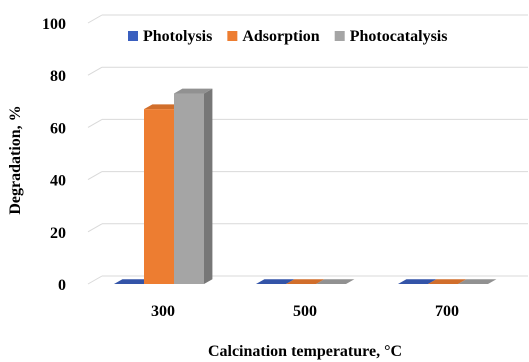  I want to click on y-tick-label: 60, so click(58, 128).